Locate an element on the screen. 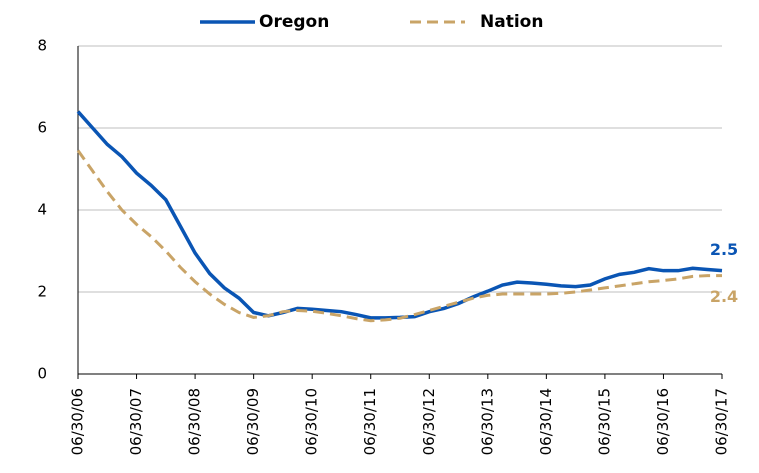 The image size is (759, 473). y-tick-label: 6 is located at coordinates (42, 128).